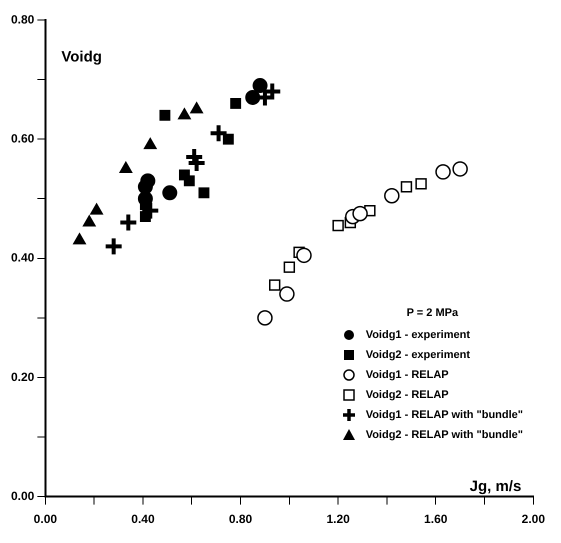  I want to click on y-tick-label: 0.60, so click(22, 138).